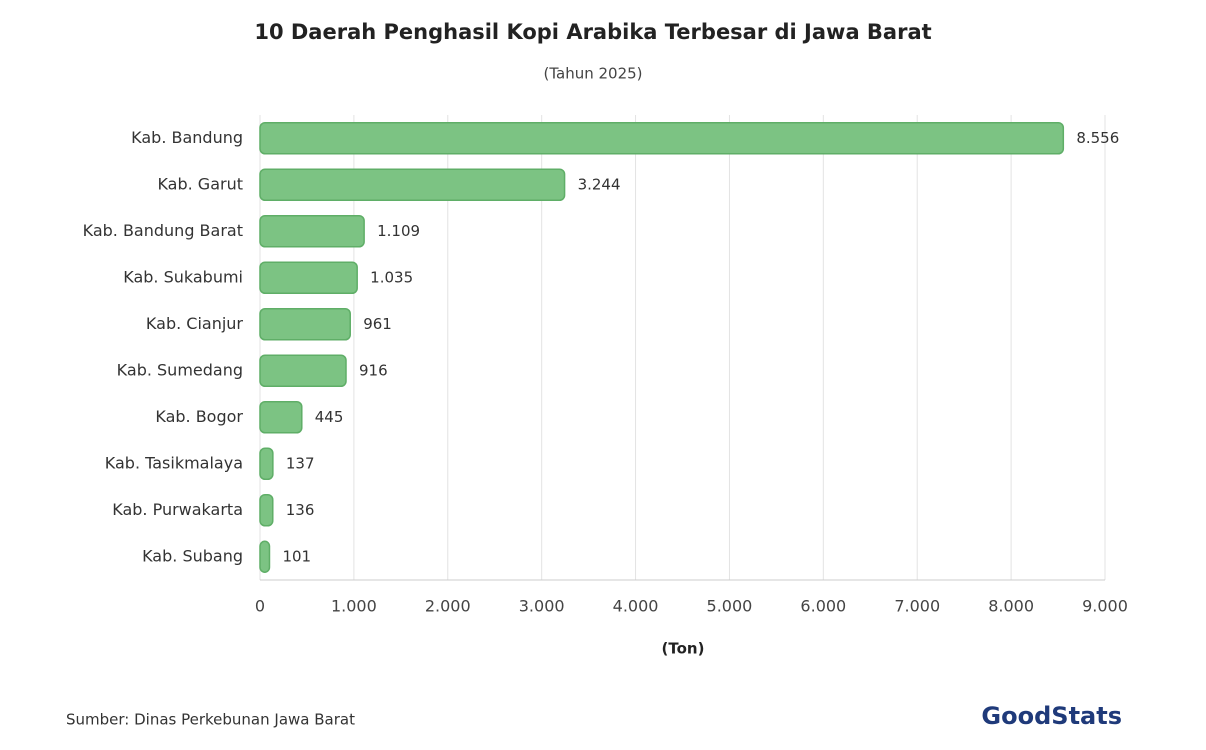  Describe the element at coordinates (200, 183) in the screenshot. I see `y-tick-label: Kab. Garut` at that location.